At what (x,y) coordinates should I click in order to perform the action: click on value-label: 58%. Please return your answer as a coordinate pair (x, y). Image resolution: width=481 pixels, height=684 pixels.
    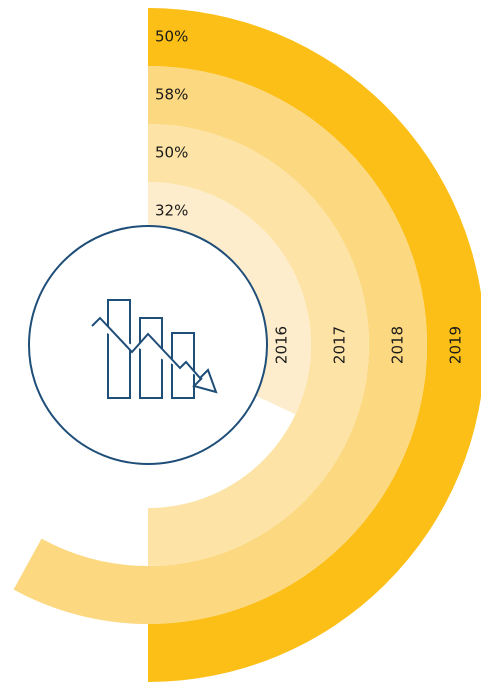
    Looking at the image, I should click on (171, 95).